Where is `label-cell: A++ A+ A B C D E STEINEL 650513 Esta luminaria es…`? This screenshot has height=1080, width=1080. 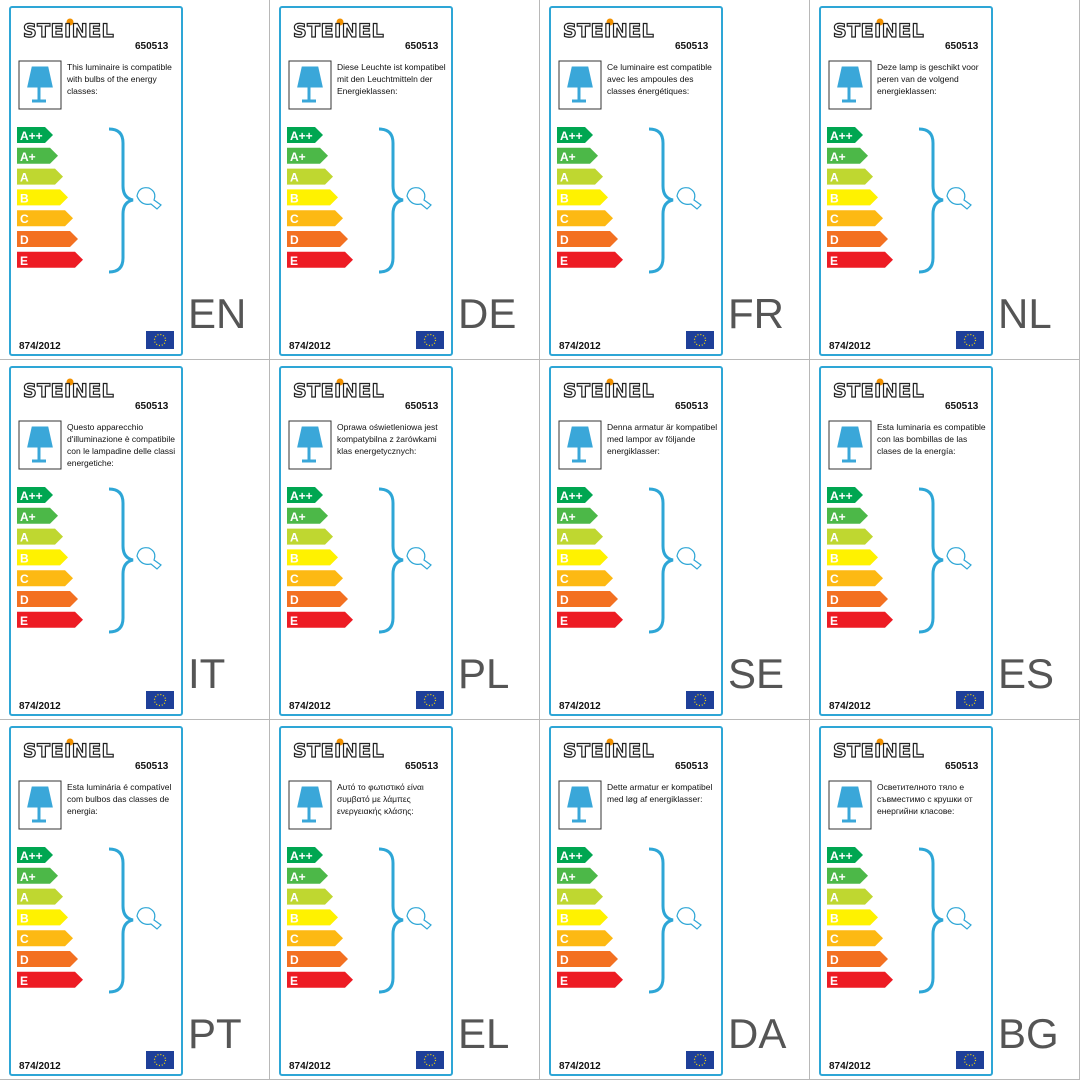 label-cell: A++ A+ A B C D E STEINEL 650513 Esta luminaria es… is located at coordinates (945, 540).